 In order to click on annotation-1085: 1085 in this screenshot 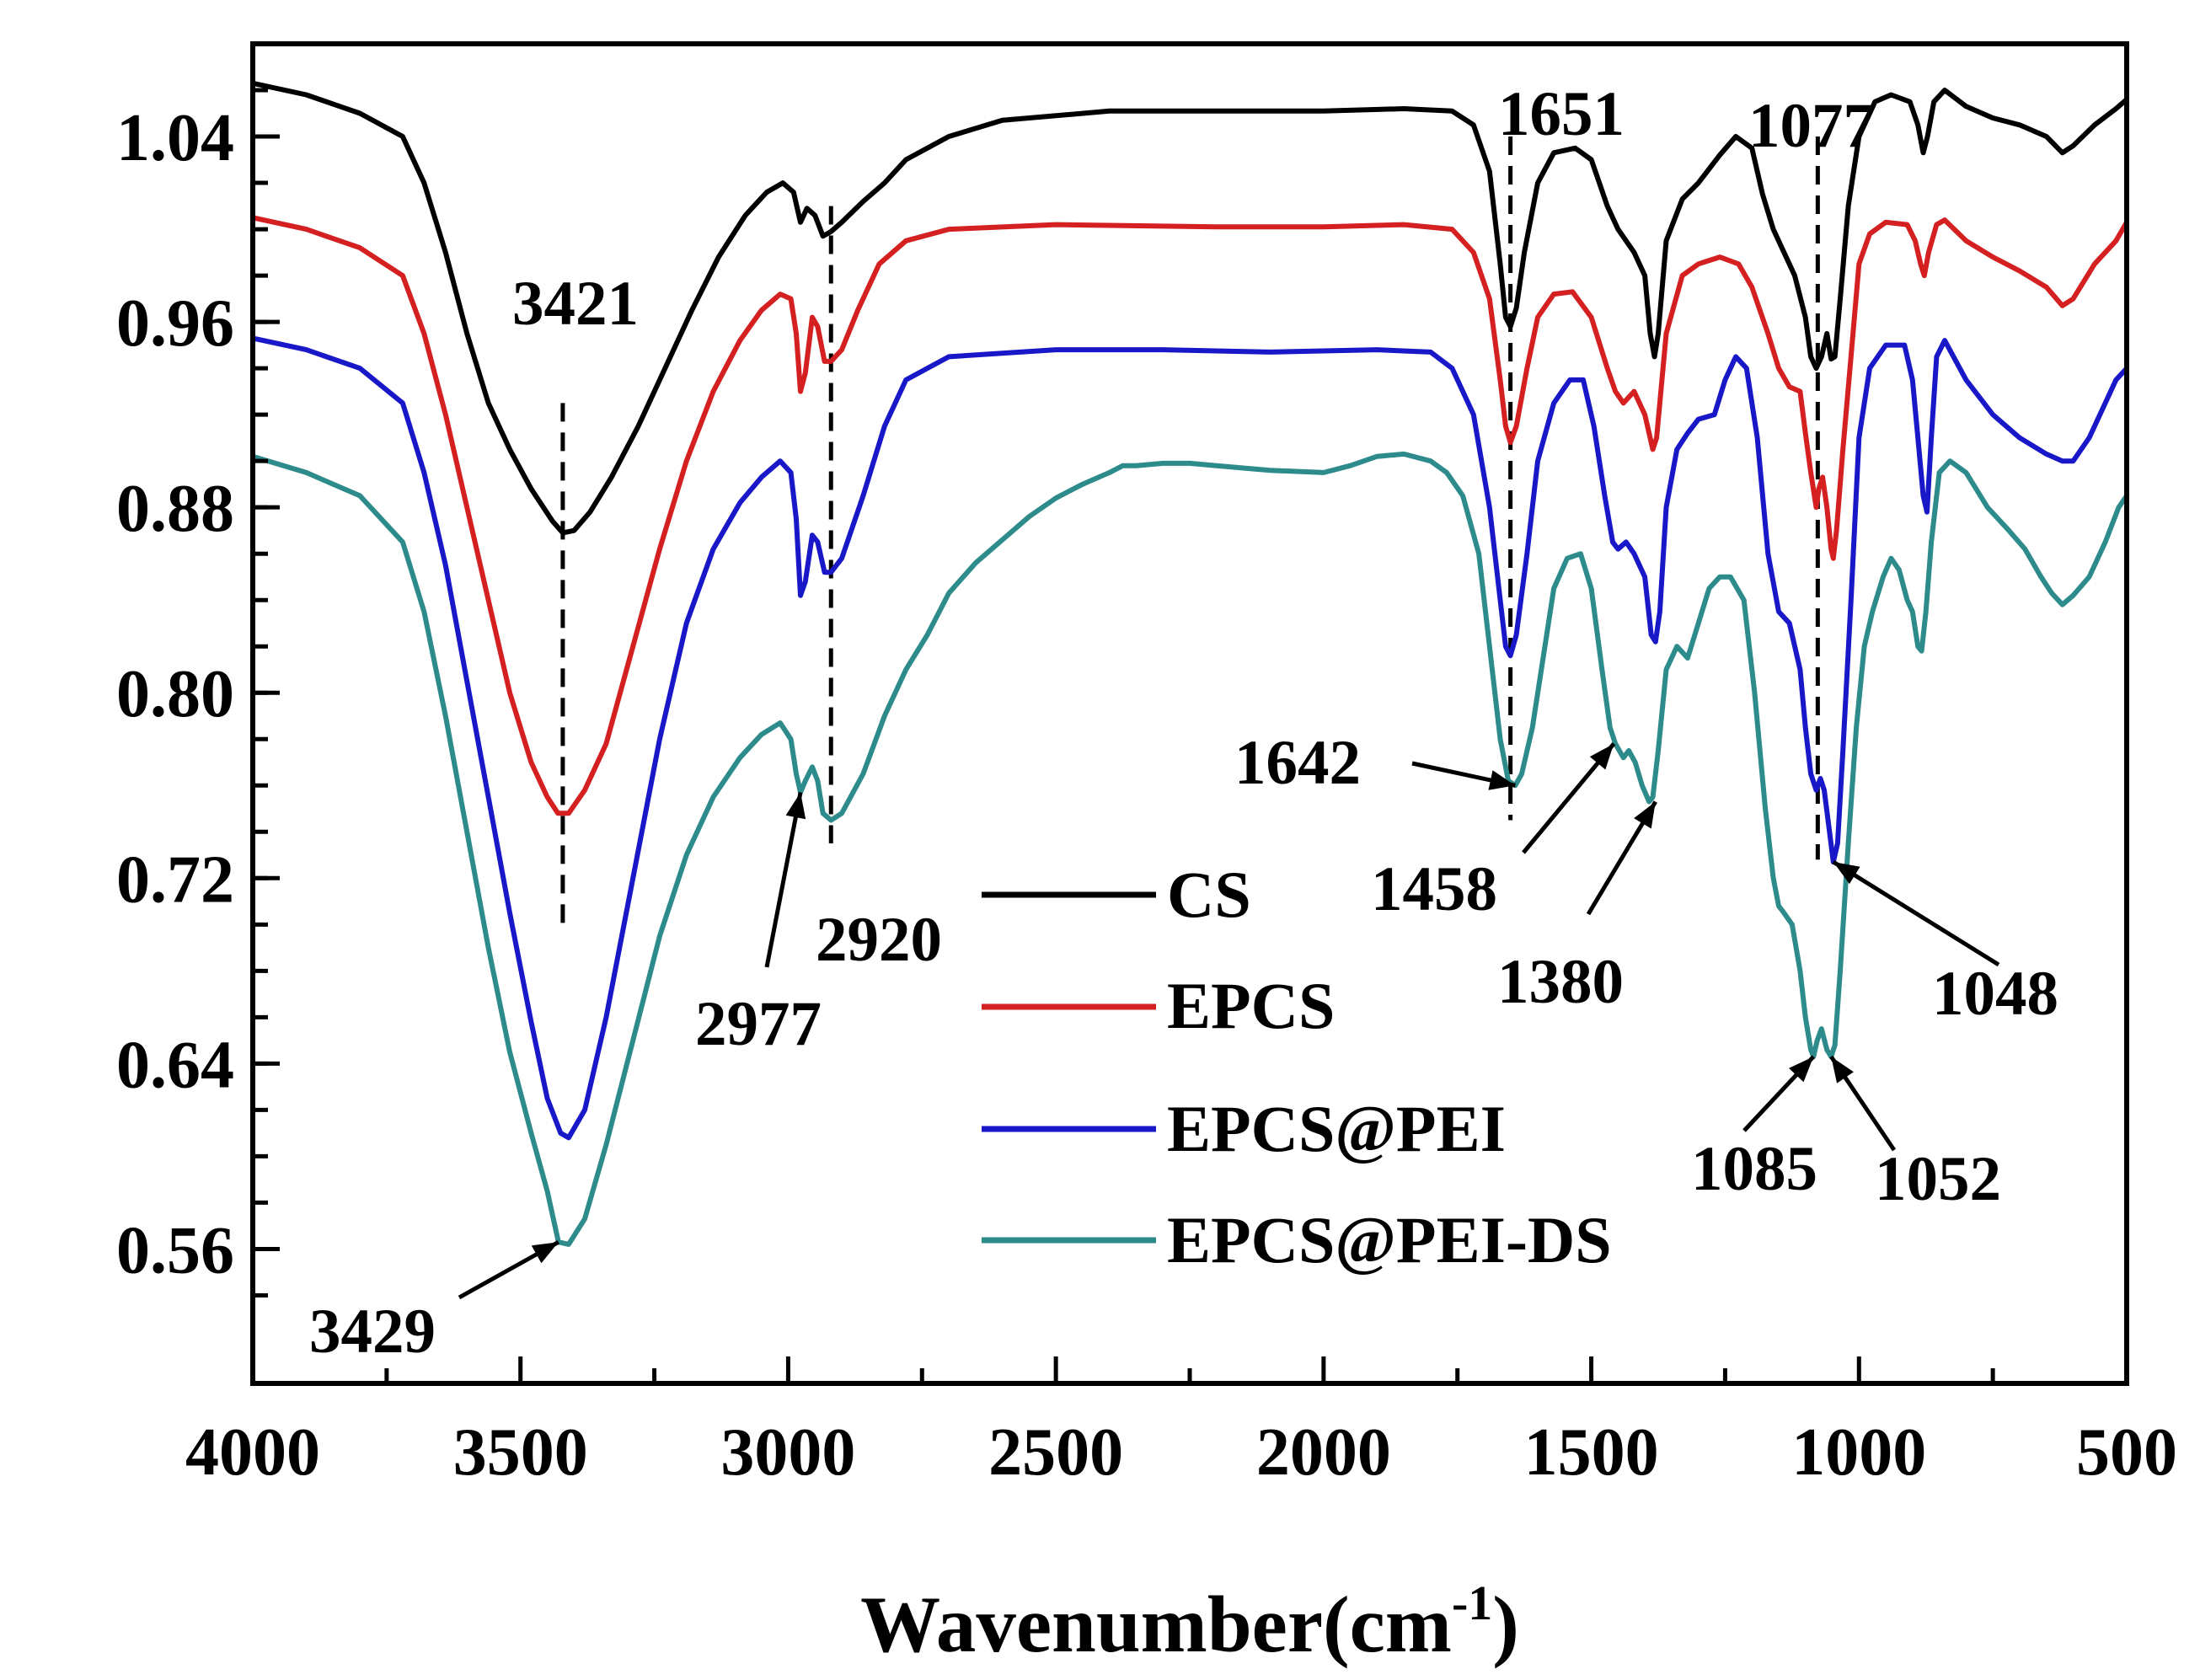, I will do `click(1754, 1169)`.